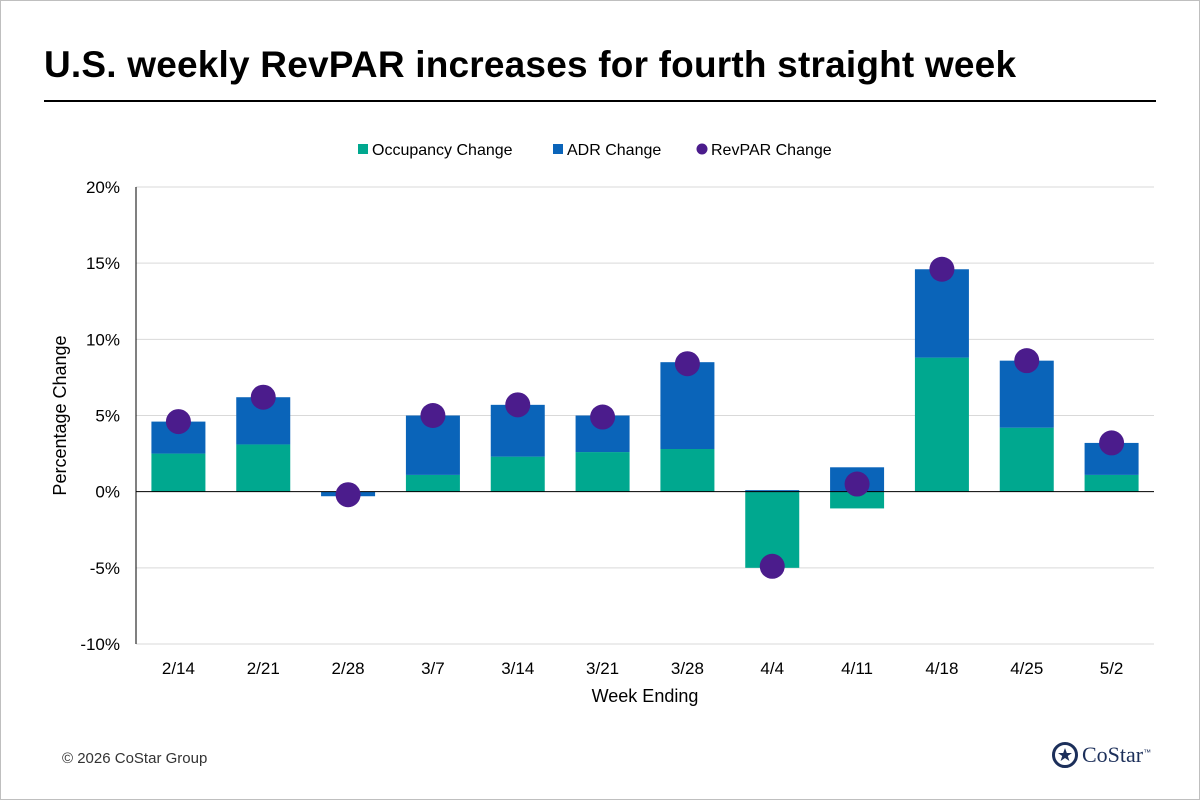 This screenshot has width=1200, height=800. I want to click on x-tick-label: 4/18, so click(941, 668).